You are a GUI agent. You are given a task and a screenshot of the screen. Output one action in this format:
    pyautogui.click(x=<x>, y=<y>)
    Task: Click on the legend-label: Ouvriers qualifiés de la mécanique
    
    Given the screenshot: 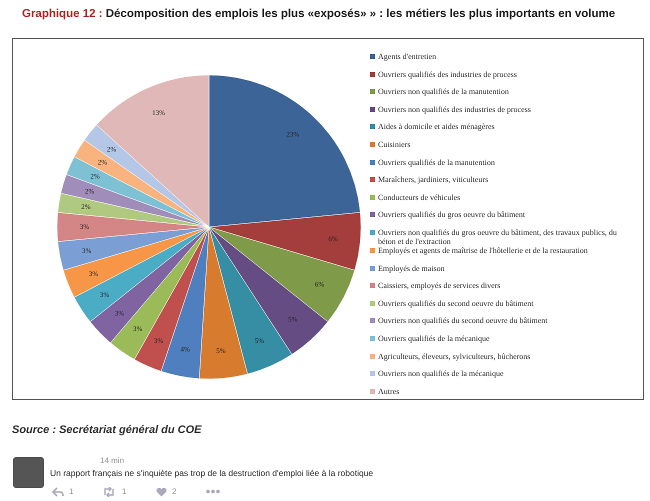 What is the action you would take?
    pyautogui.click(x=434, y=338)
    